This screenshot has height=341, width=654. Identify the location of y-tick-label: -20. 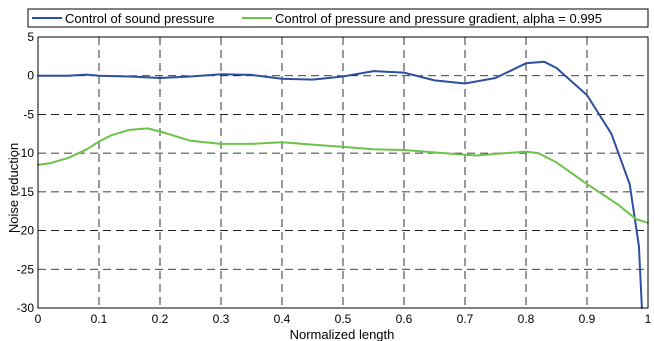
(26, 231).